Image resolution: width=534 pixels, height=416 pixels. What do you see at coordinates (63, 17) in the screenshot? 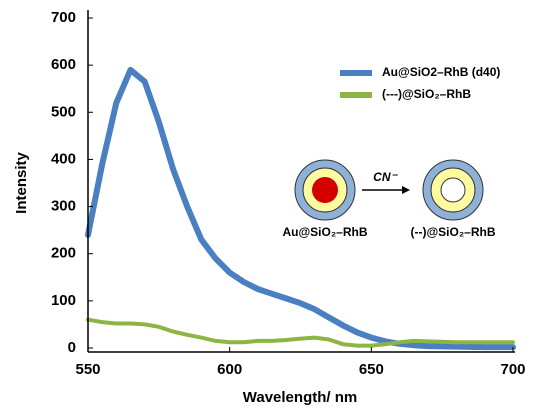
I see `y-tick-label: 700` at bounding box center [63, 17].